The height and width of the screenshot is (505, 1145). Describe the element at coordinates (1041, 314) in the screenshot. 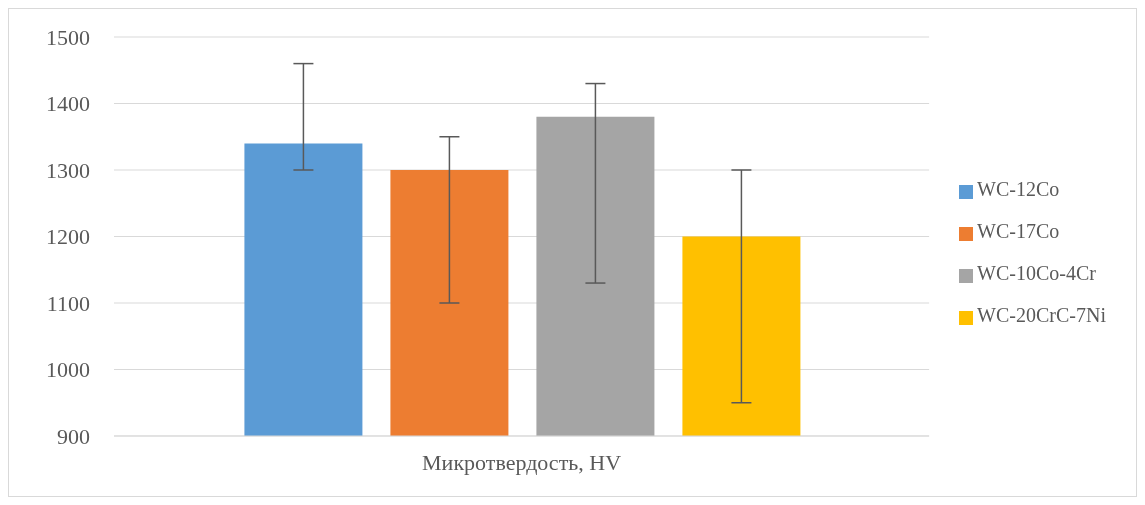

I see `legend-label: WC-20CrC-7Ni` at that location.